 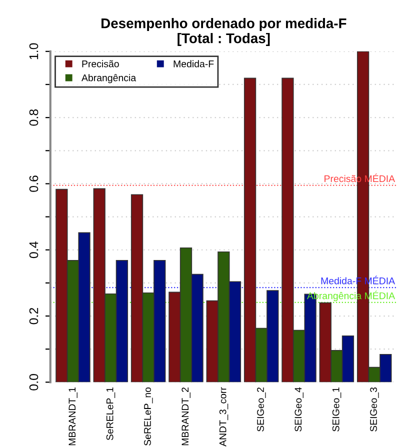 What do you see at coordinates (299, 409) in the screenshot?
I see `x-tick-label: SEIGeo_4` at bounding box center [299, 409].